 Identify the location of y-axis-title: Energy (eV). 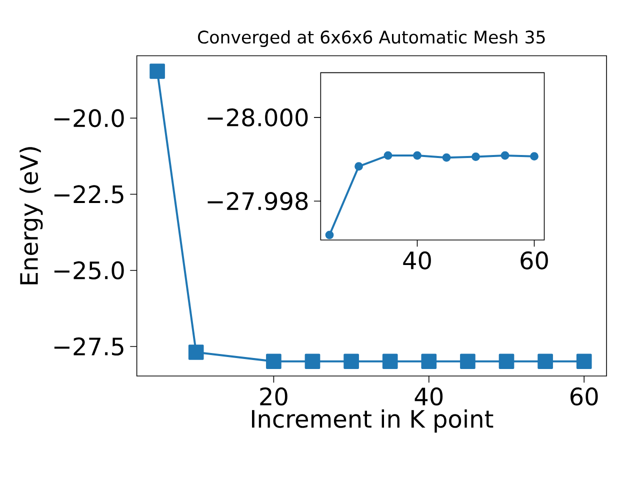
(31, 215).